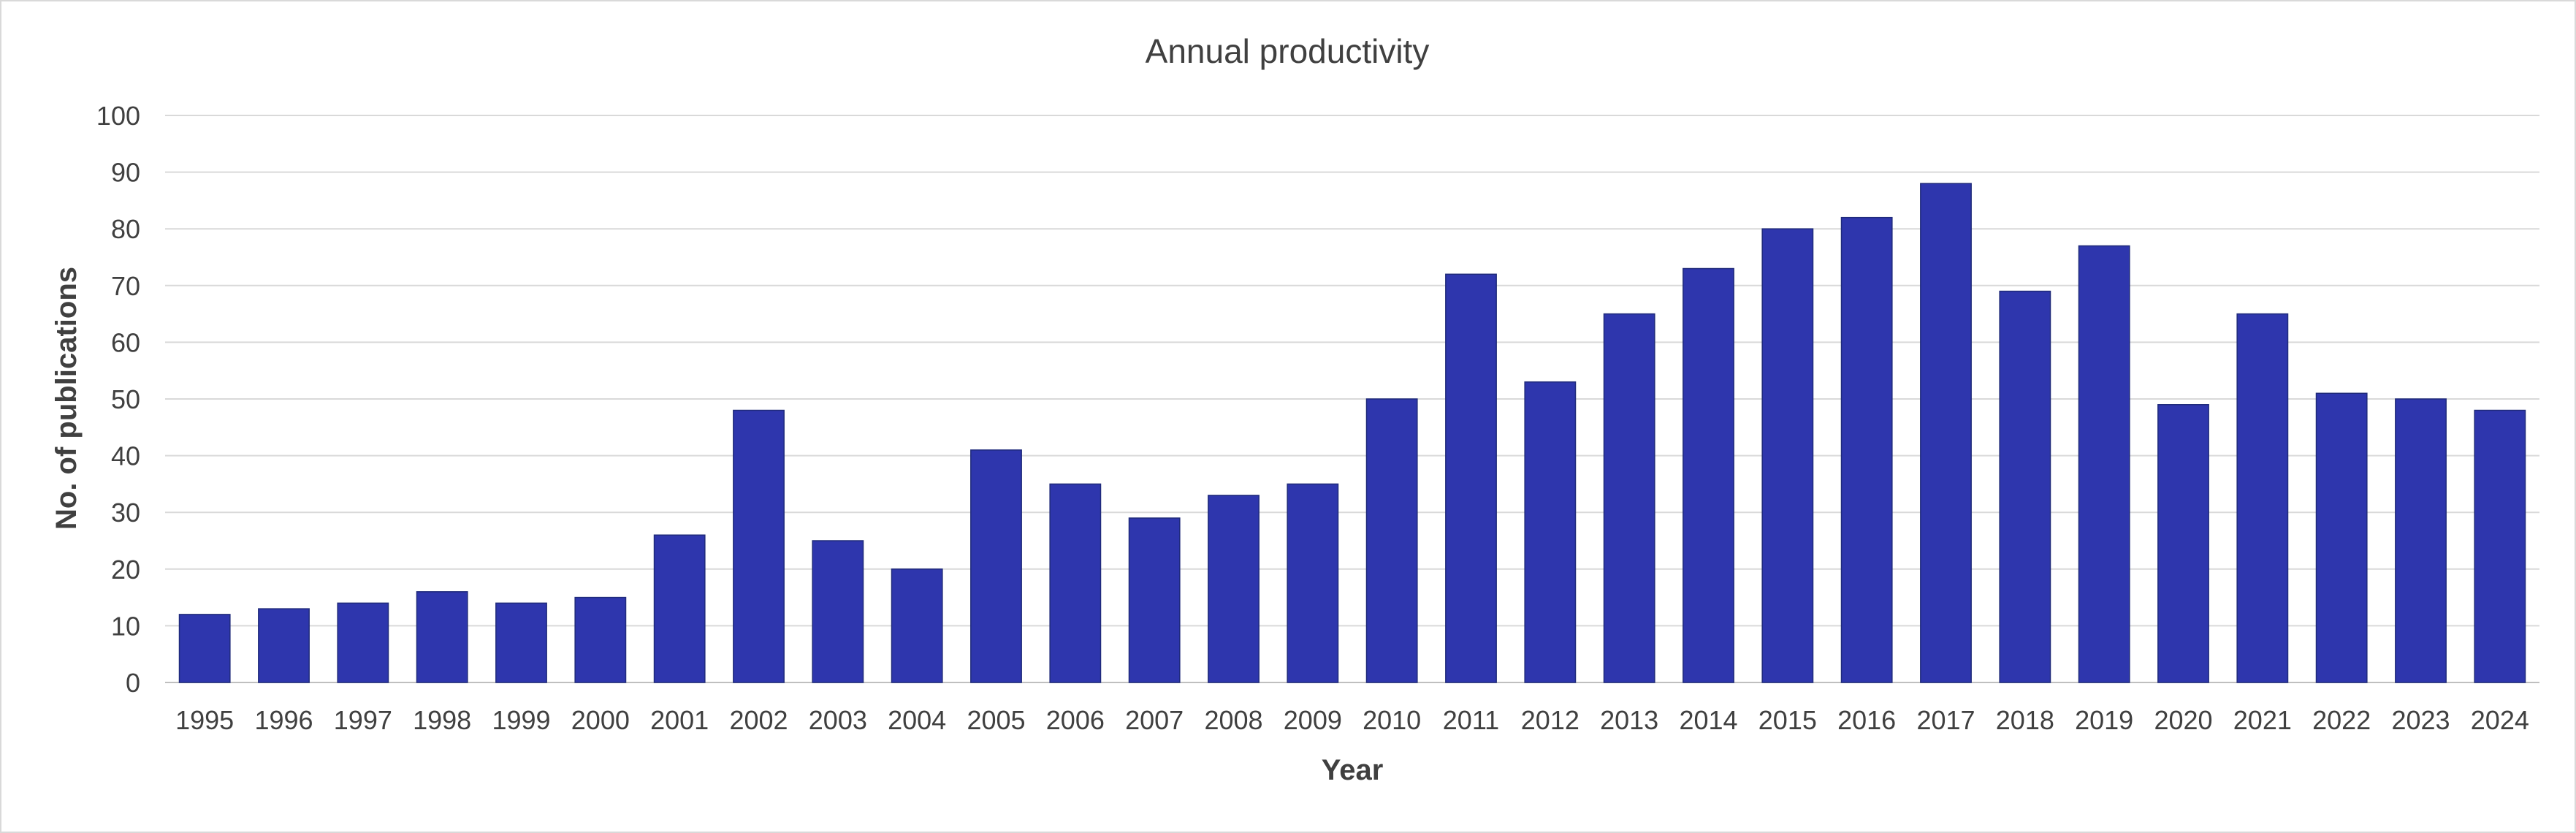 The width and height of the screenshot is (2576, 833). Describe the element at coordinates (118, 116) in the screenshot. I see `y-tick-label: 100` at that location.